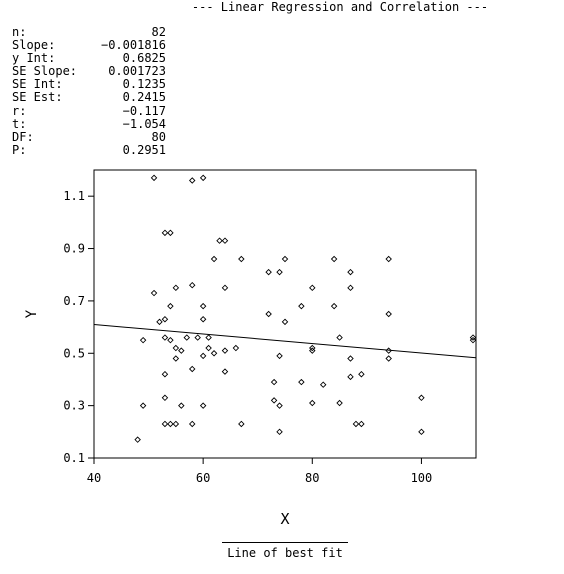 The height and width of the screenshot is (574, 564). What do you see at coordinates (137, 71) in the screenshot?
I see `stat-value: 0.001723` at bounding box center [137, 71].